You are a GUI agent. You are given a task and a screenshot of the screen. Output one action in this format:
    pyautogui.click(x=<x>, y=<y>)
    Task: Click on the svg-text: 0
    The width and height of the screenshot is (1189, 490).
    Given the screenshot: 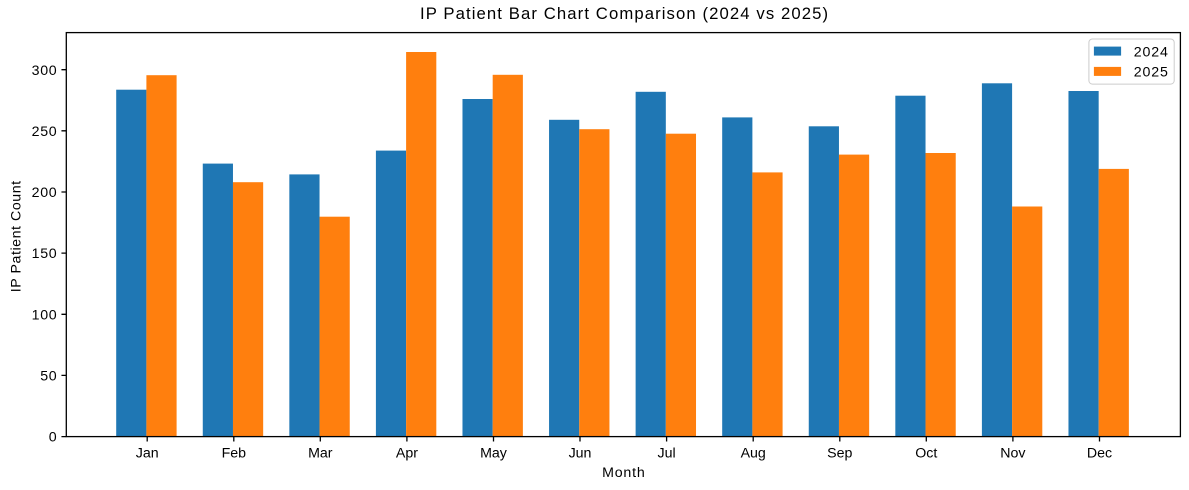 What is the action you would take?
    pyautogui.click(x=53, y=438)
    